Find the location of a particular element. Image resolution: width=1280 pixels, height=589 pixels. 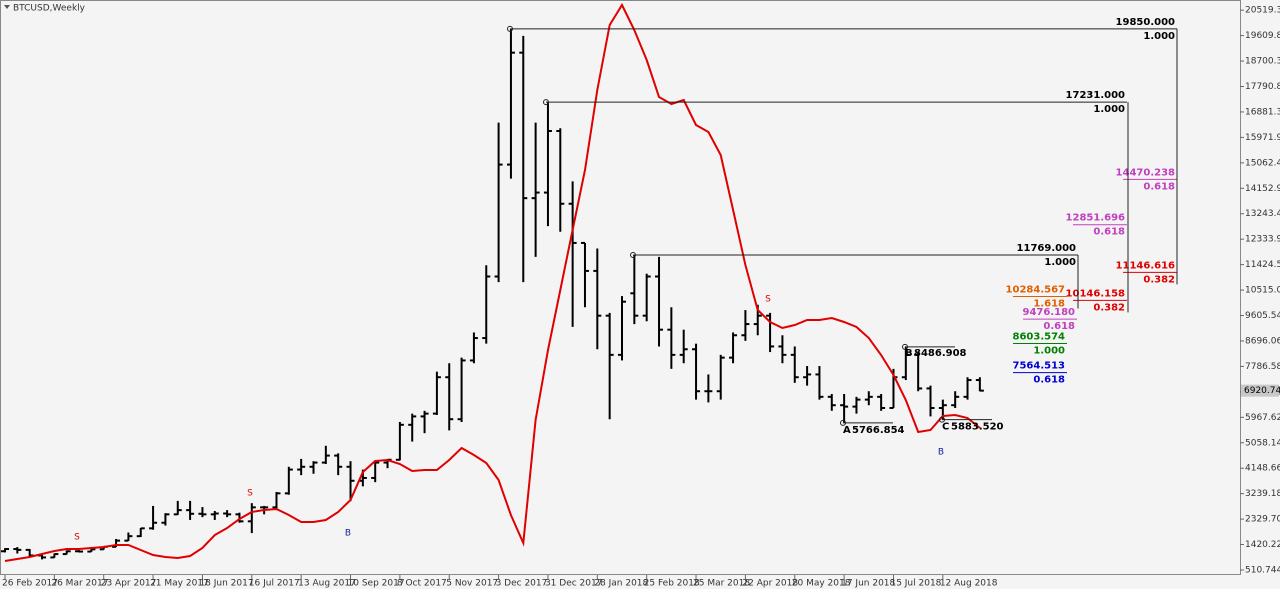

x-tick-label: 31 Dec 2017 is located at coordinates (574, 584).